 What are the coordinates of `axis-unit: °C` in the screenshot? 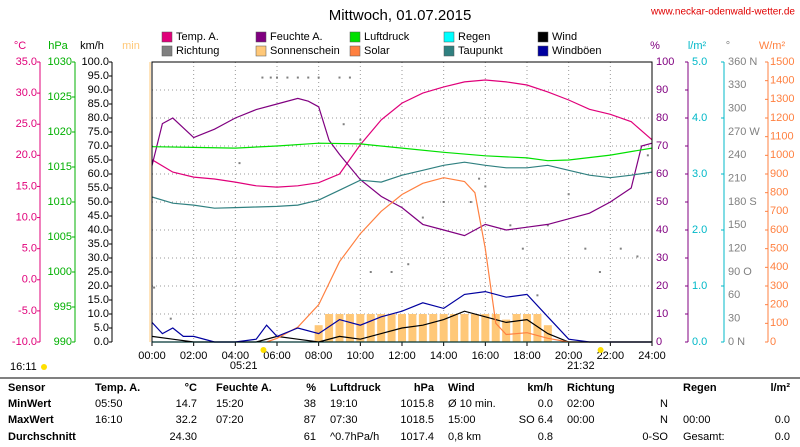 It's located at (20, 46).